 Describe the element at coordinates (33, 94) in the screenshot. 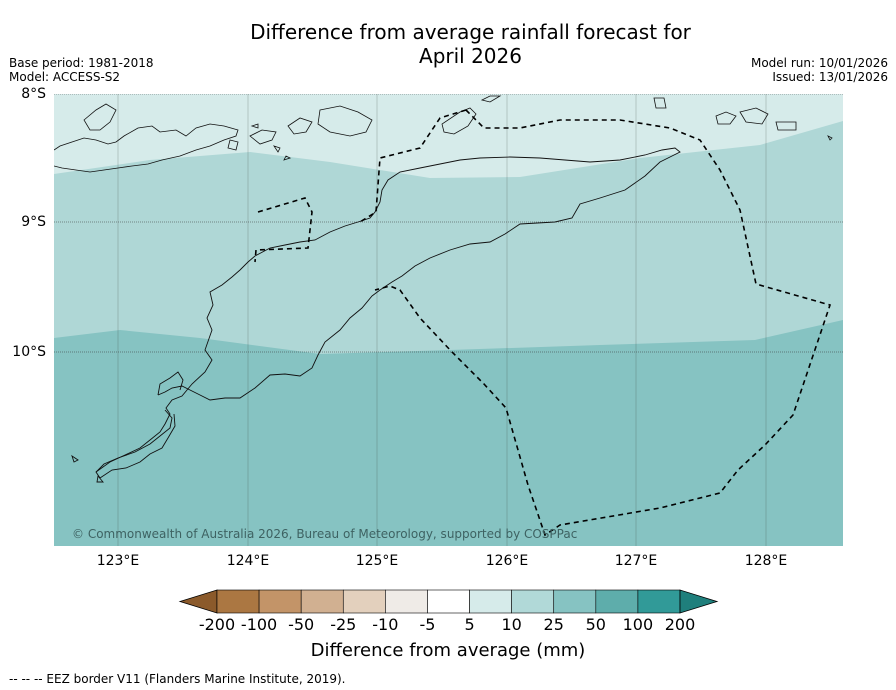

I see `lat-label-8s: 8°S` at that location.